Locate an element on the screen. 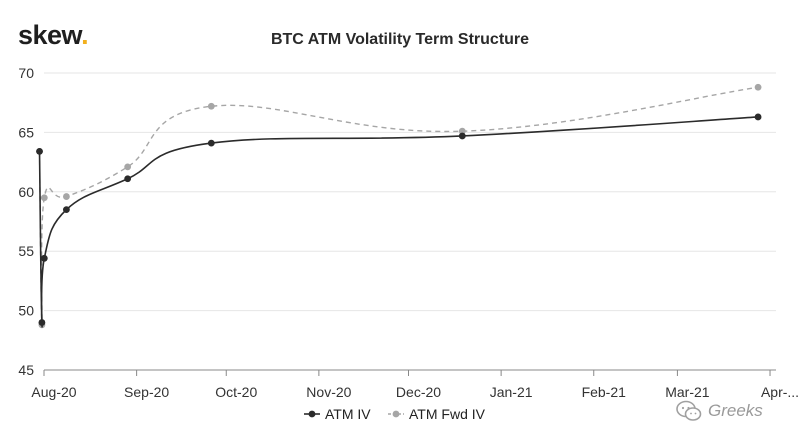 Image resolution: width=800 pixels, height=447 pixels. y-tick-label: 70 is located at coordinates (26, 73).